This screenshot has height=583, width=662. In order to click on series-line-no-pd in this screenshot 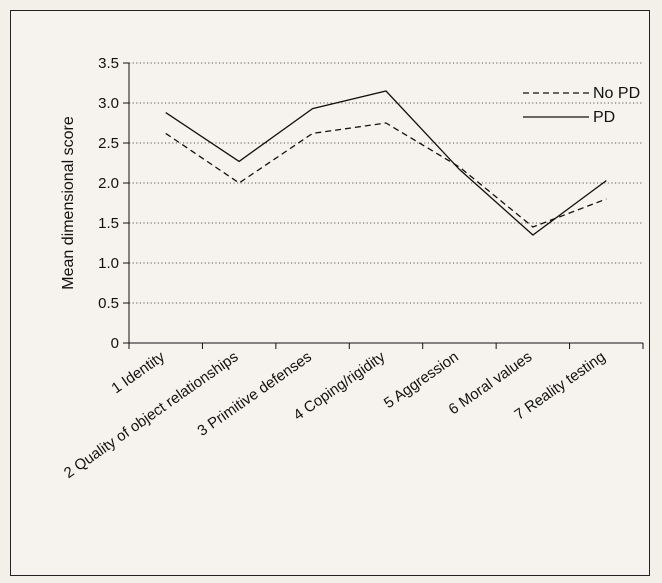, I will do `click(386, 175)`.